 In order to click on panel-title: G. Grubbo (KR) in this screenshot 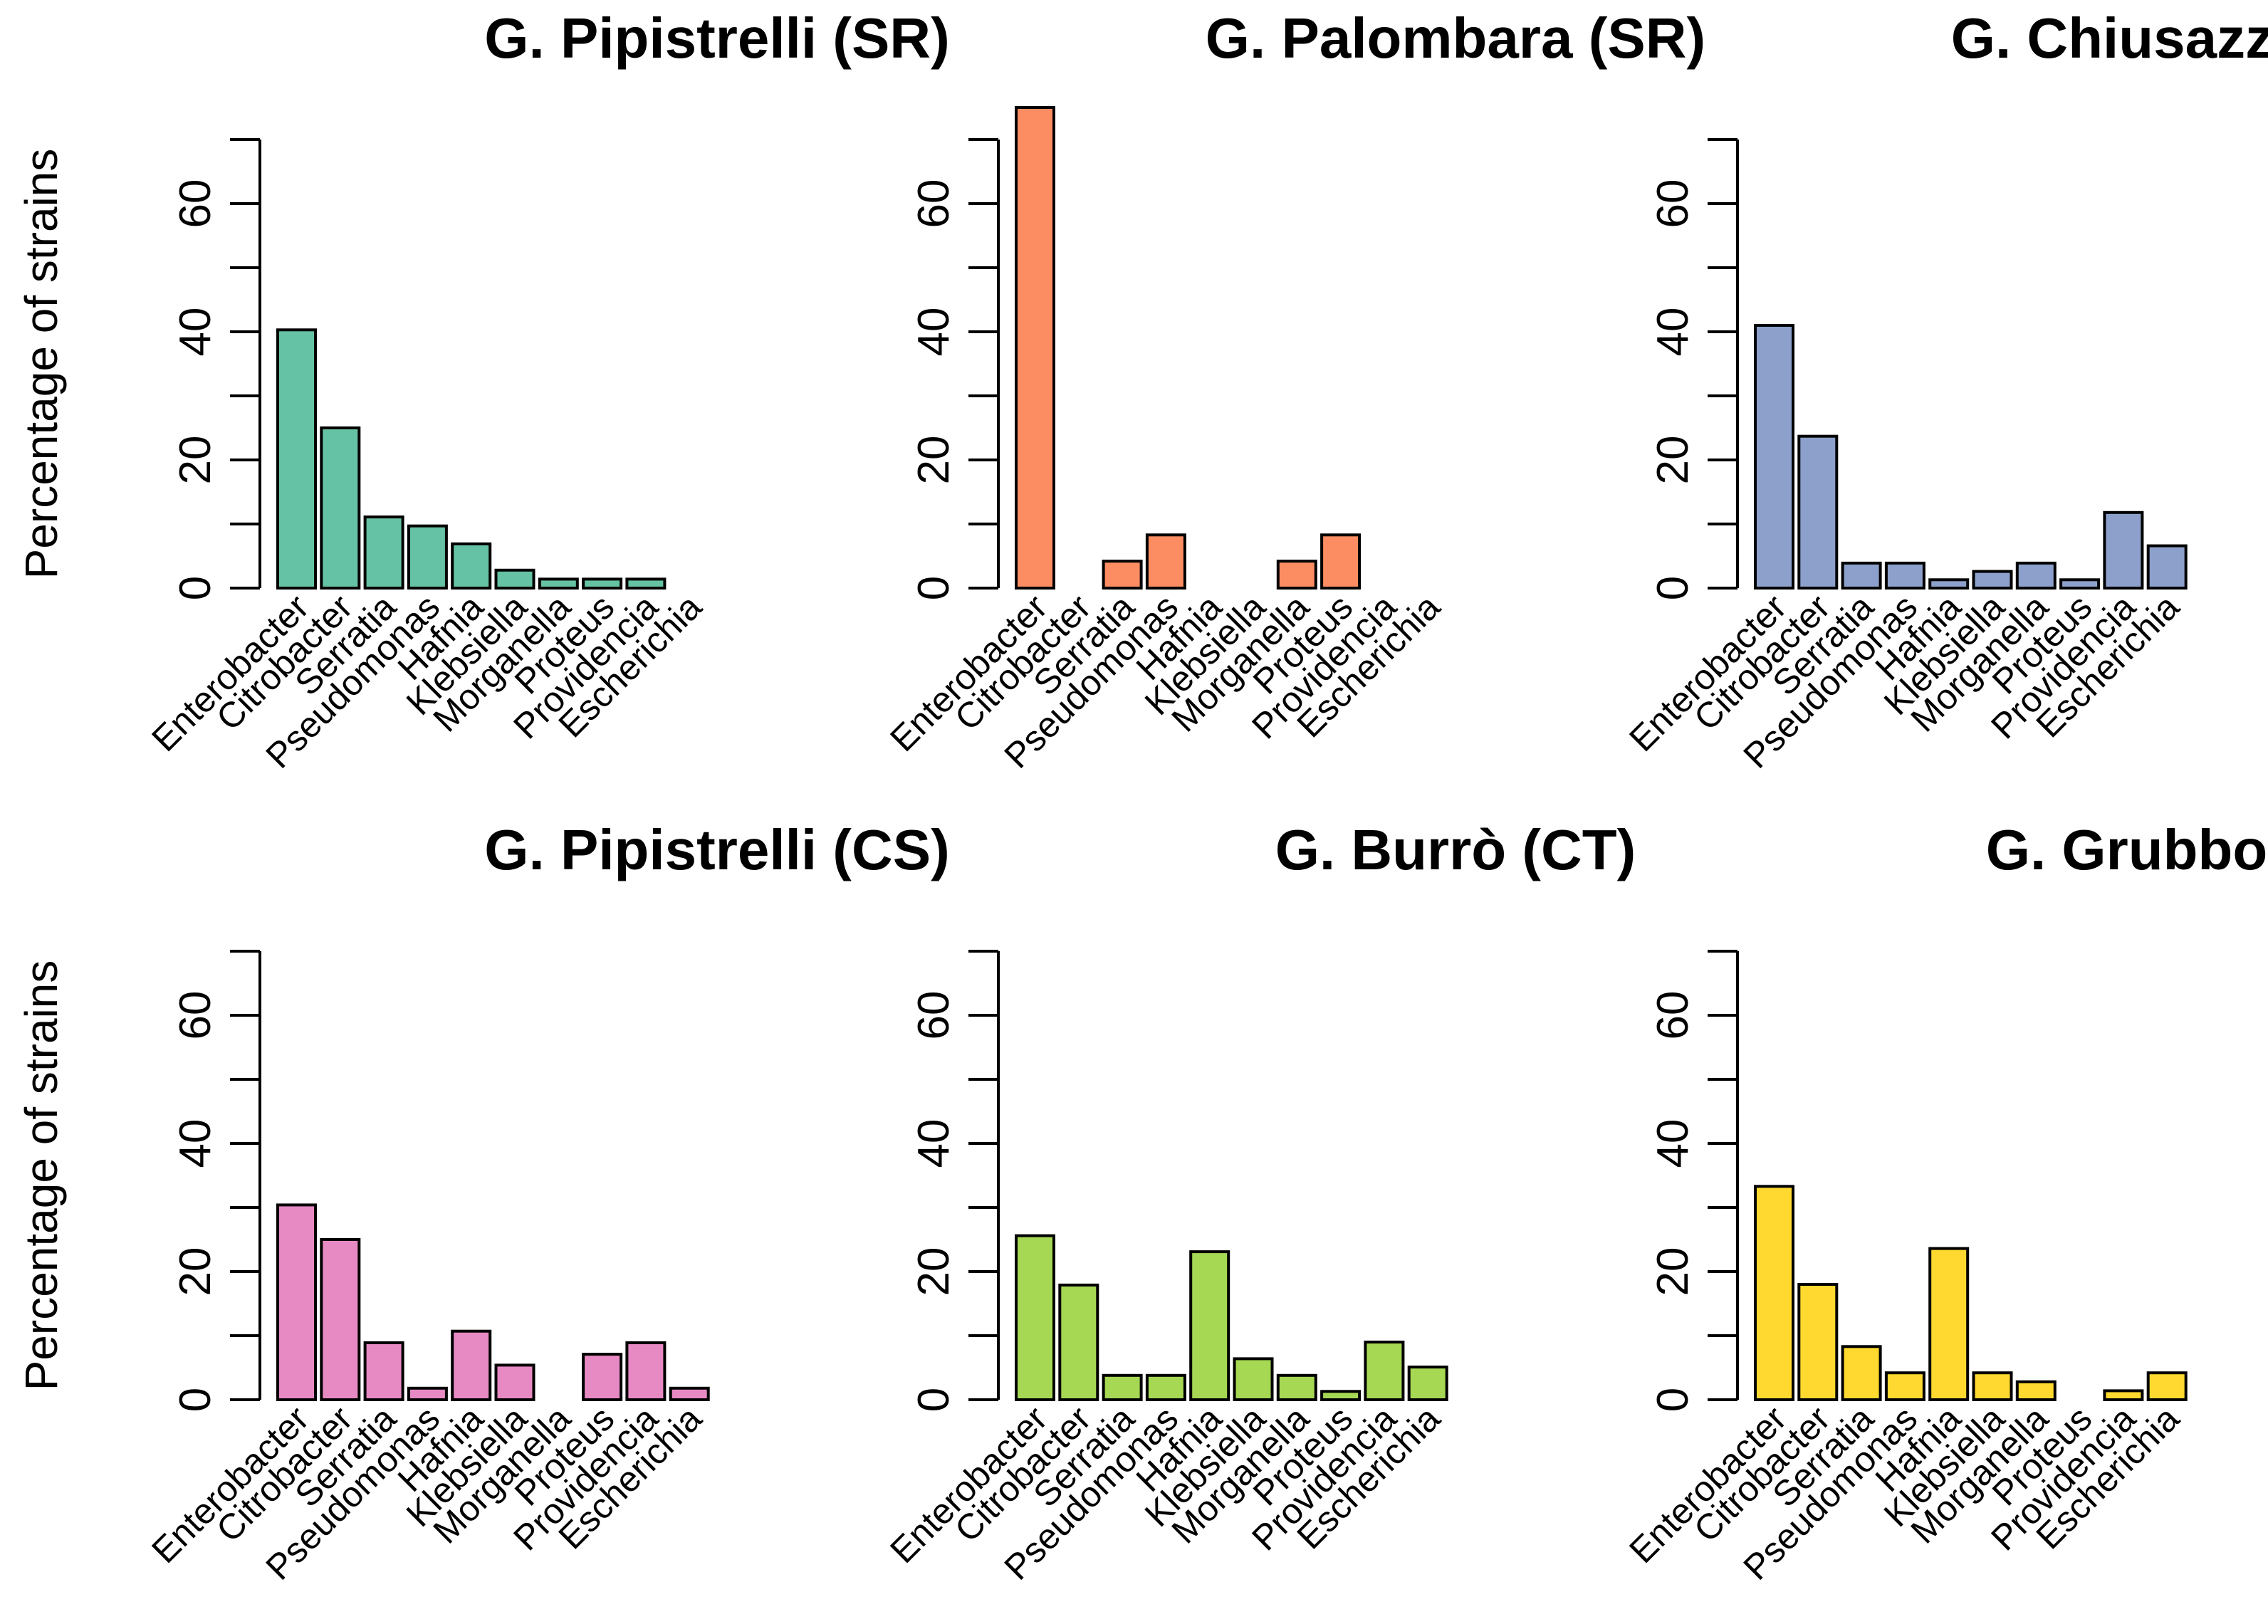, I will do `click(2127, 849)`.